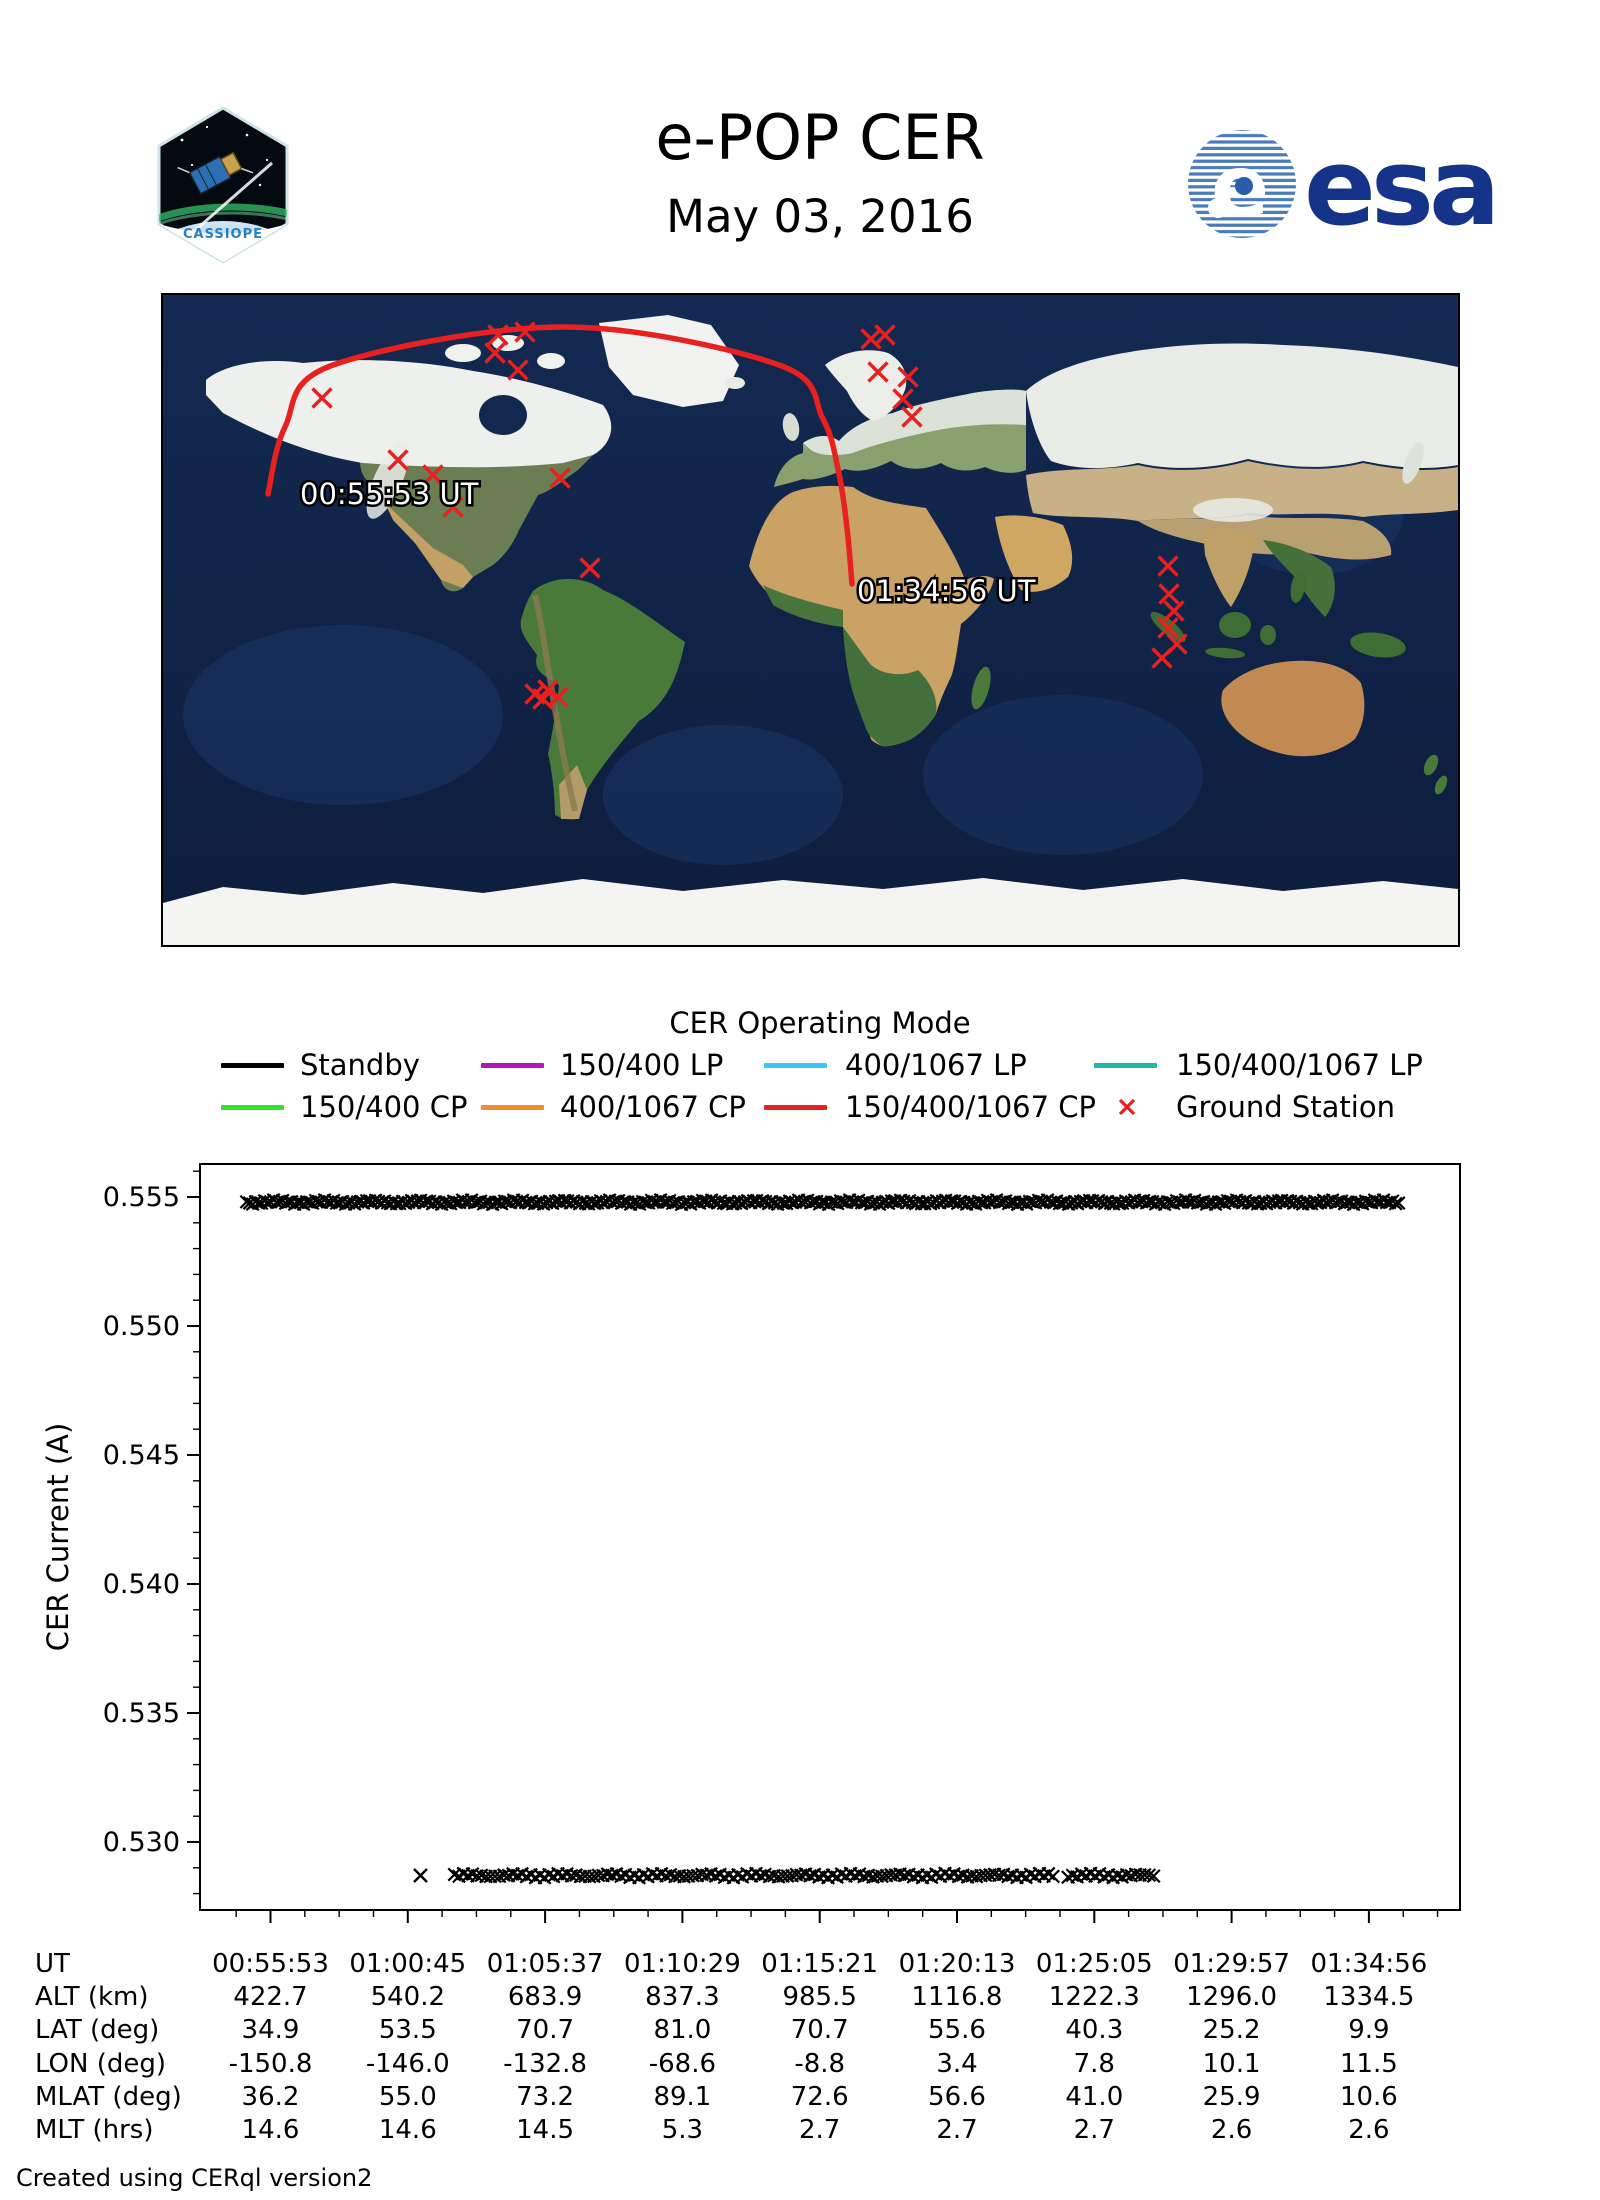 The image size is (1600, 2200). What do you see at coordinates (270, 1997) in the screenshot?
I see `table-cell: 422.7` at bounding box center [270, 1997].